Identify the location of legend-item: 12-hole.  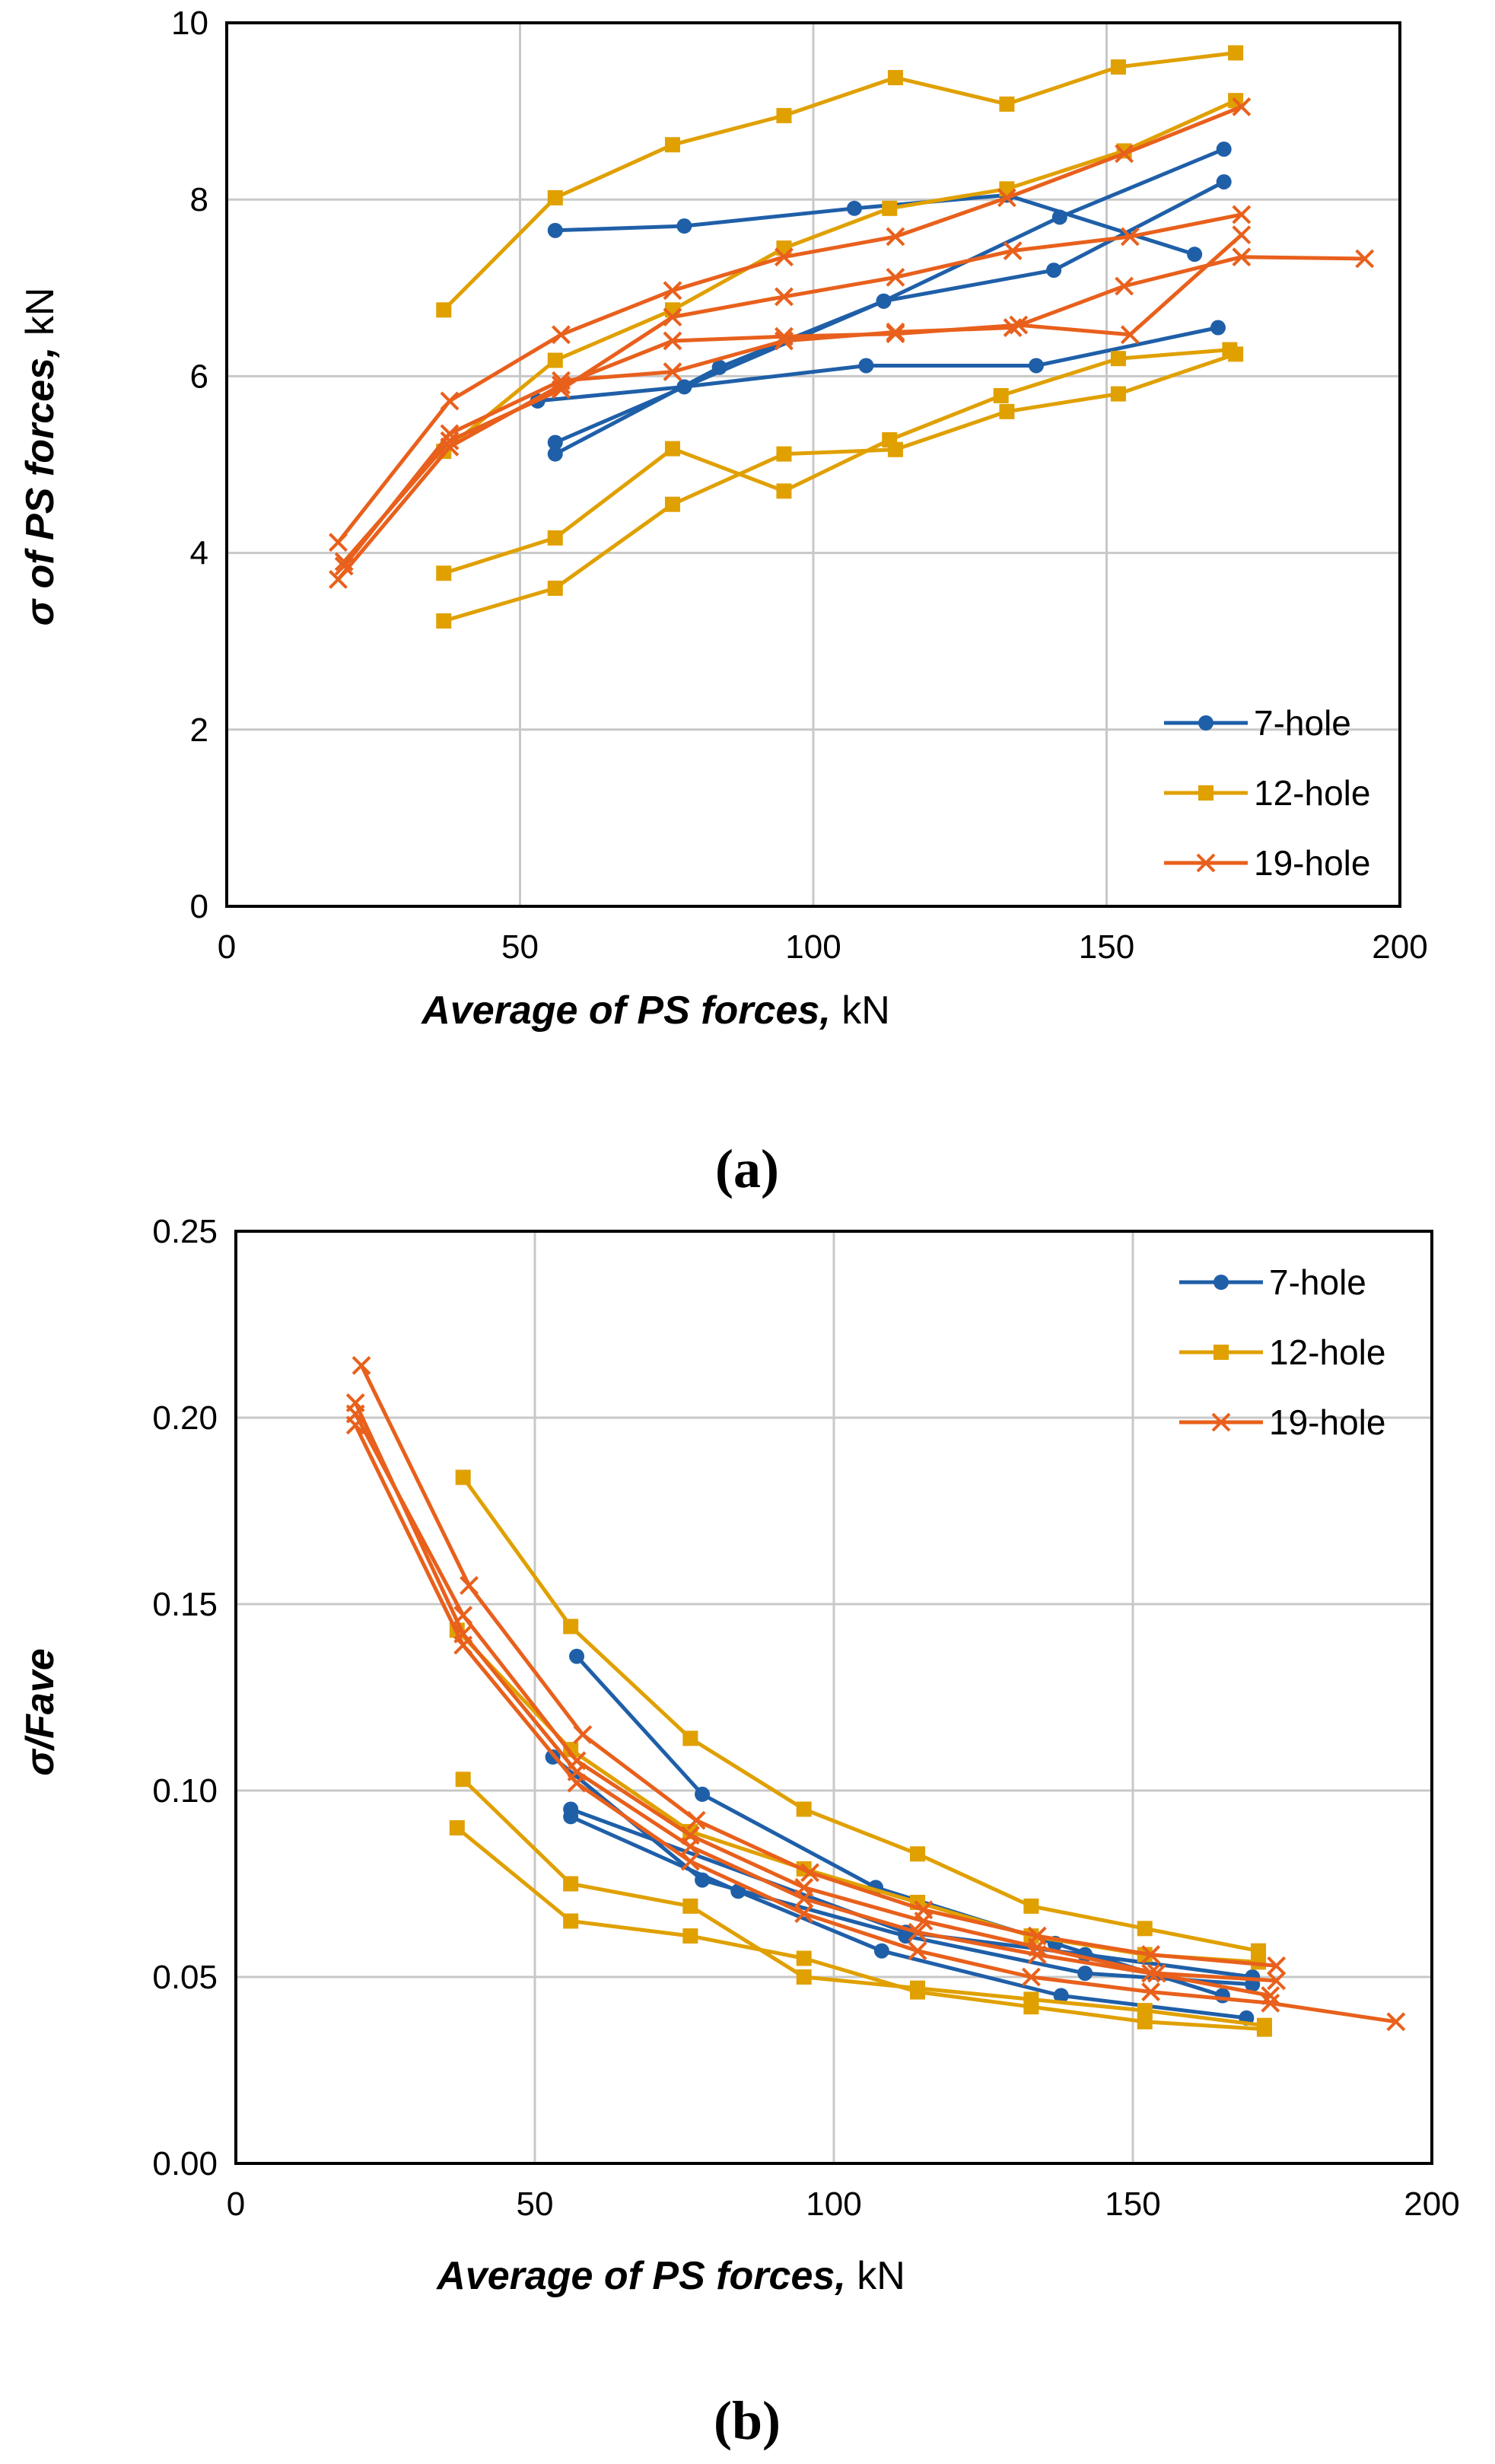
(1267, 793).